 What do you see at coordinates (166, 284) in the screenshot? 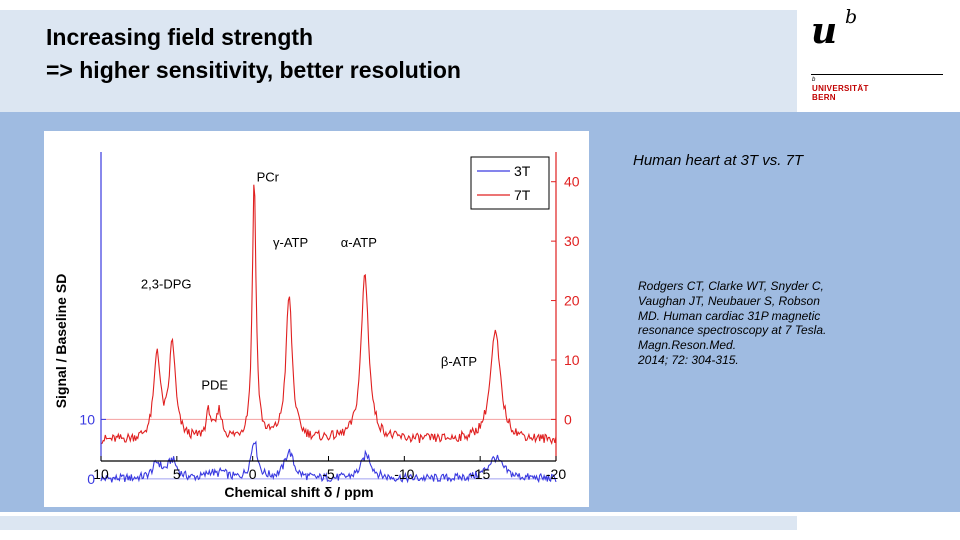
I see `peak-annotation: 2,3-DPG` at bounding box center [166, 284].